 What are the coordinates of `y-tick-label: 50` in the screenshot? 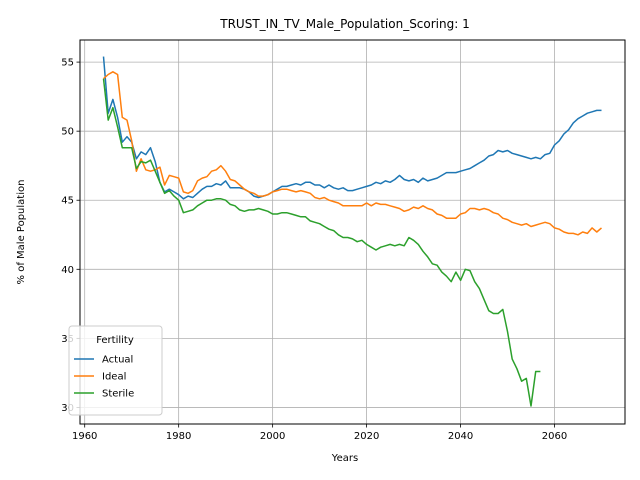 It's located at (67, 132).